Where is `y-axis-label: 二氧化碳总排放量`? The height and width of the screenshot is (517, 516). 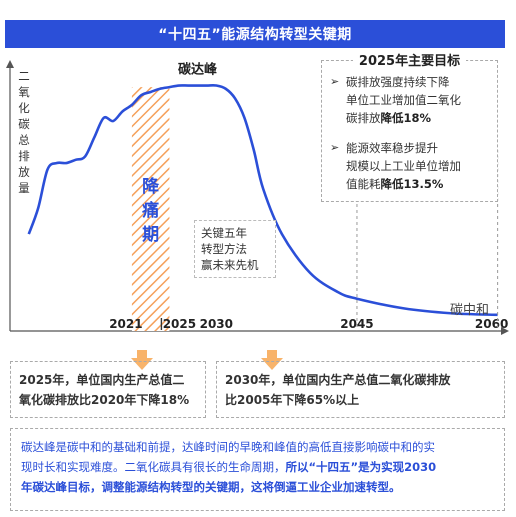
y-axis-label: 二氧化碳总排放量 is located at coordinates (24, 132).